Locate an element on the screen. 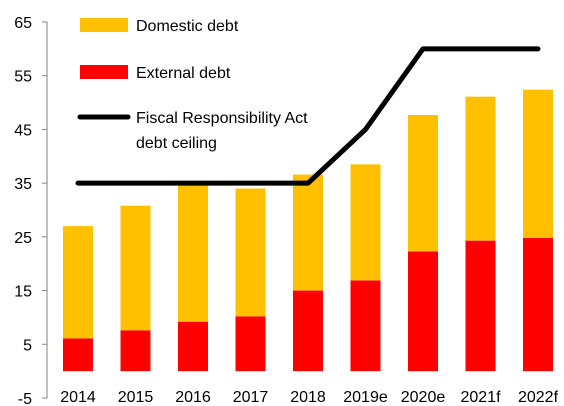 The height and width of the screenshot is (406, 564). x-tick-label: 2014 is located at coordinates (78, 397).